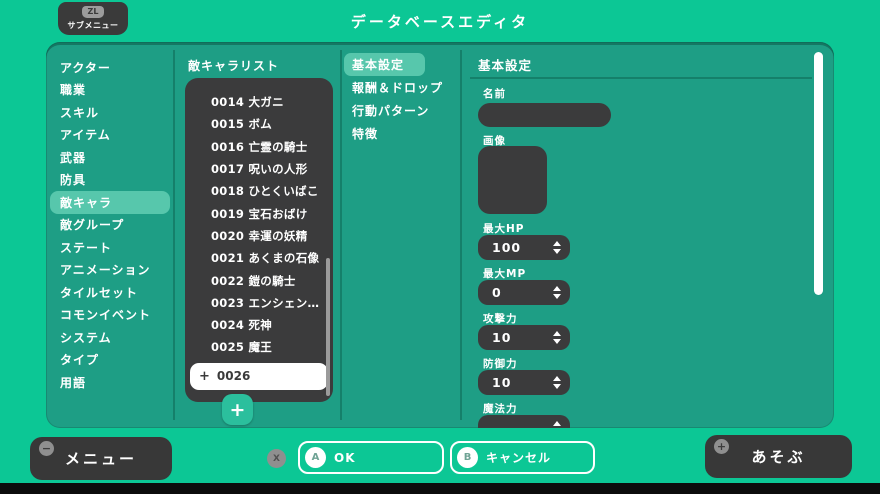 The width and height of the screenshot is (880, 494). I want to click on stat-row: 最大MP 0, so click(524, 288).